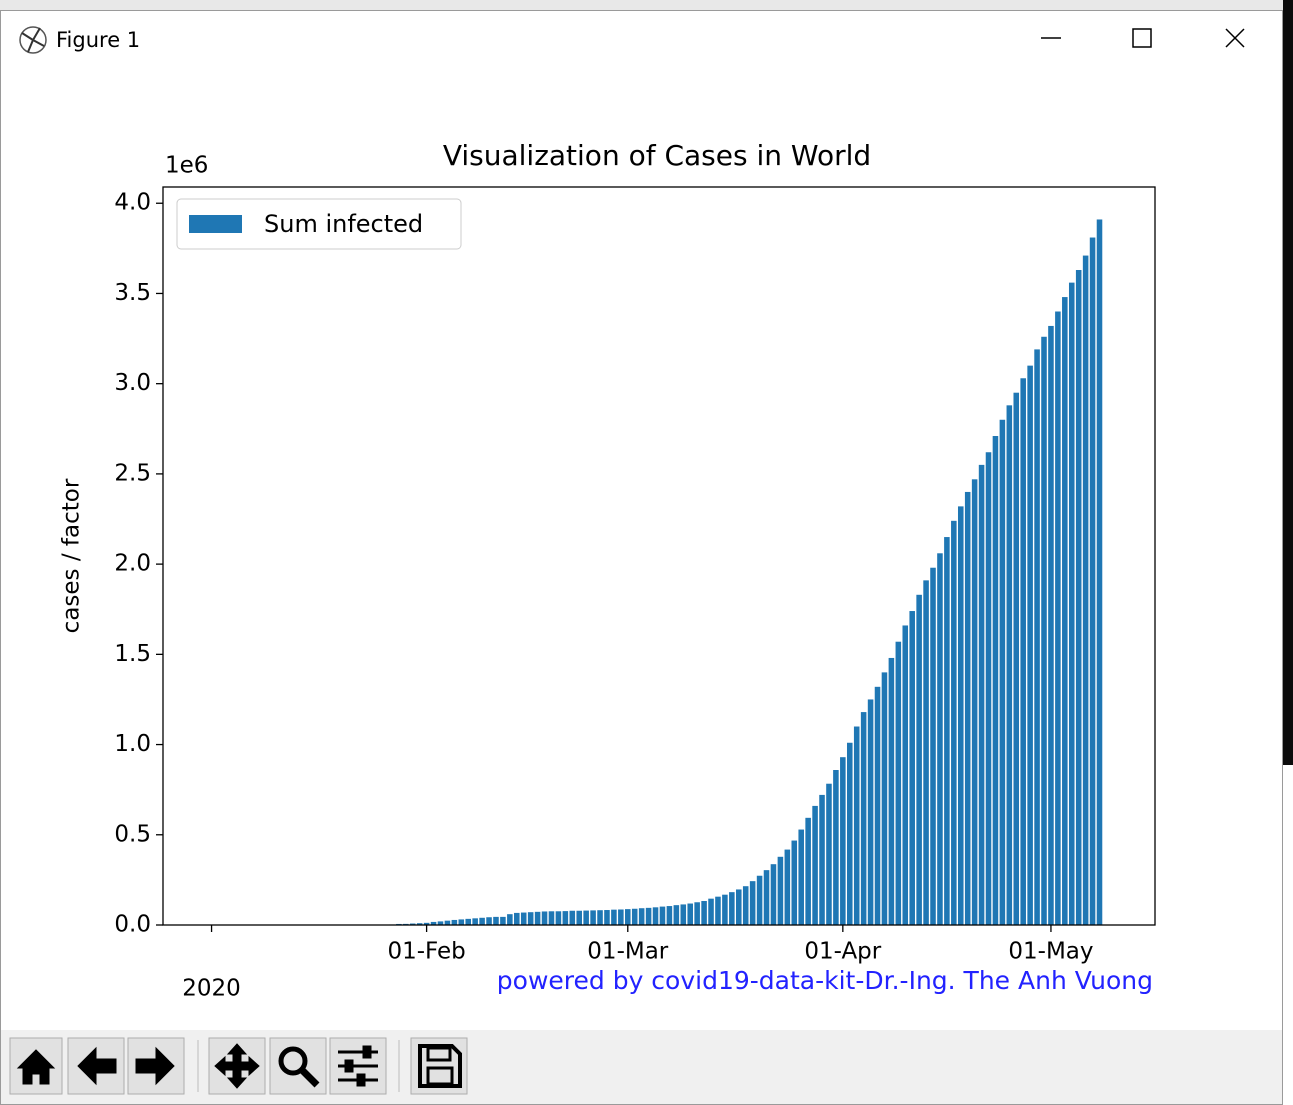  What do you see at coordinates (132, 744) in the screenshot?
I see `y-tick-label: 1.0` at bounding box center [132, 744].